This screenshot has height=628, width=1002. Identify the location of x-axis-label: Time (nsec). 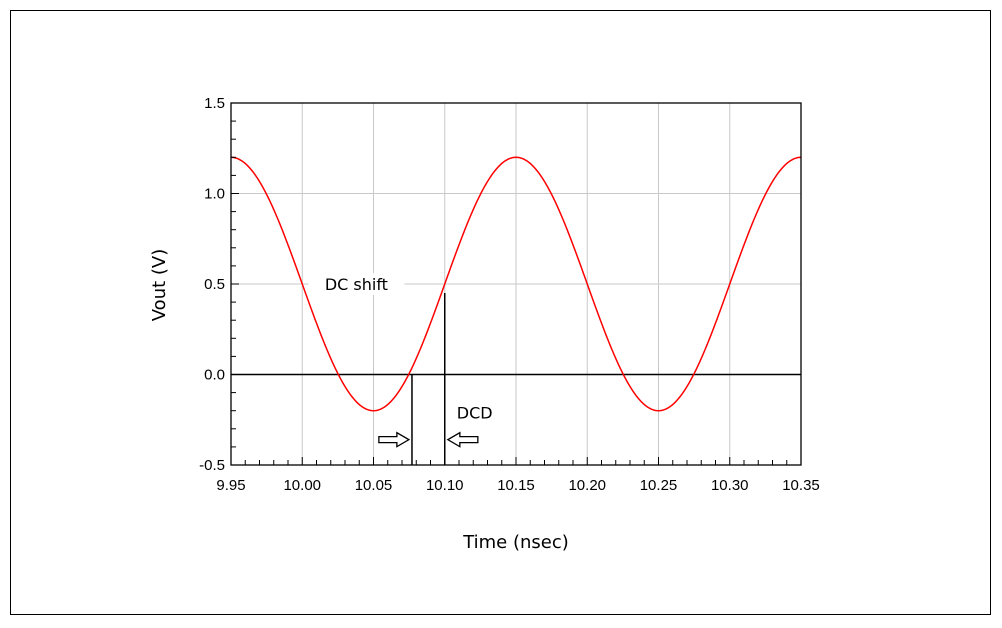
(515, 542).